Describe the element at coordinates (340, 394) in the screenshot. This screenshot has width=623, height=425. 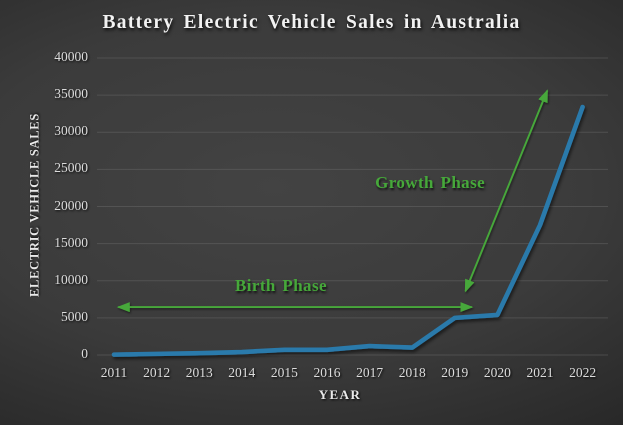
I see `x-axis-title: YEAR` at that location.